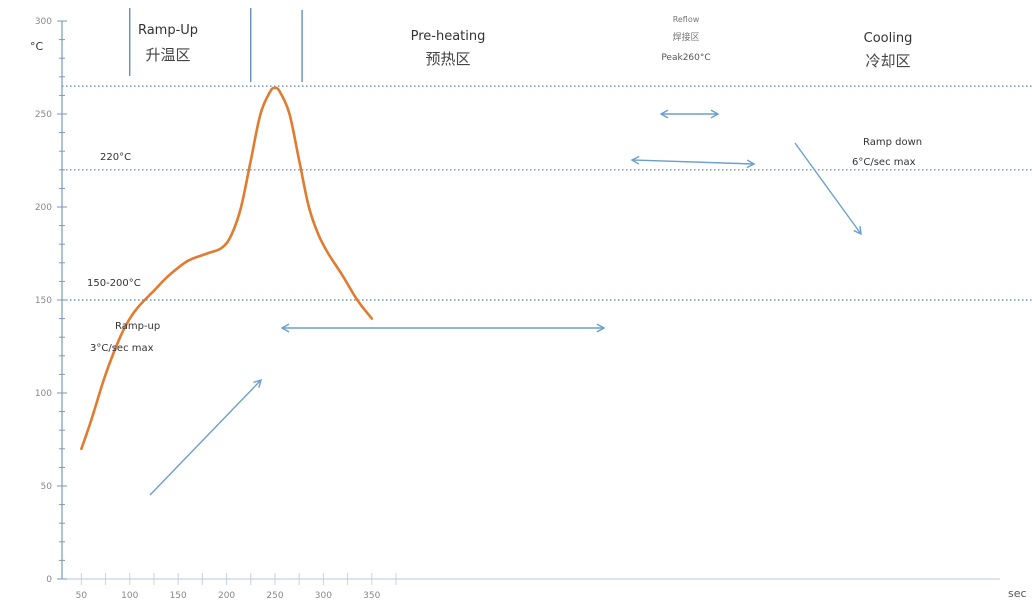  I want to click on zone-dividers, so click(216, 44).